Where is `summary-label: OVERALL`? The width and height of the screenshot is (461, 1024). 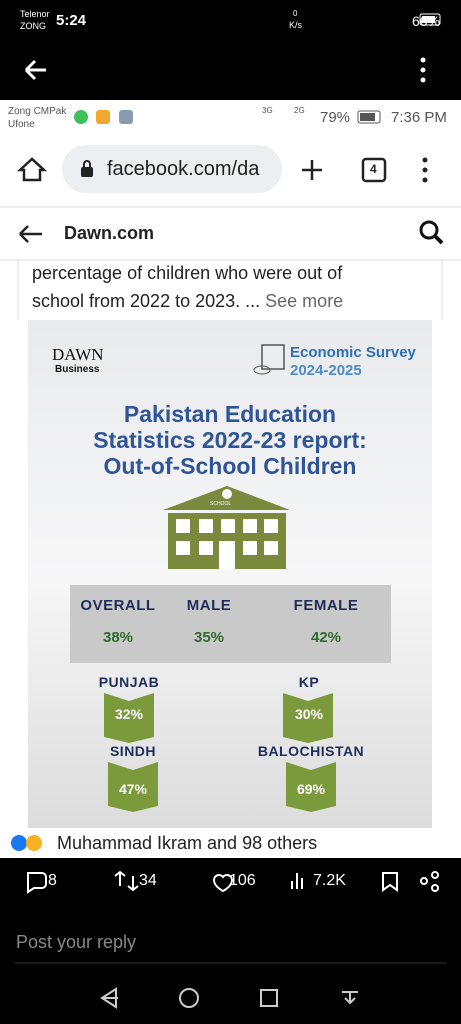
summary-label: OVERALL is located at coordinates (118, 605).